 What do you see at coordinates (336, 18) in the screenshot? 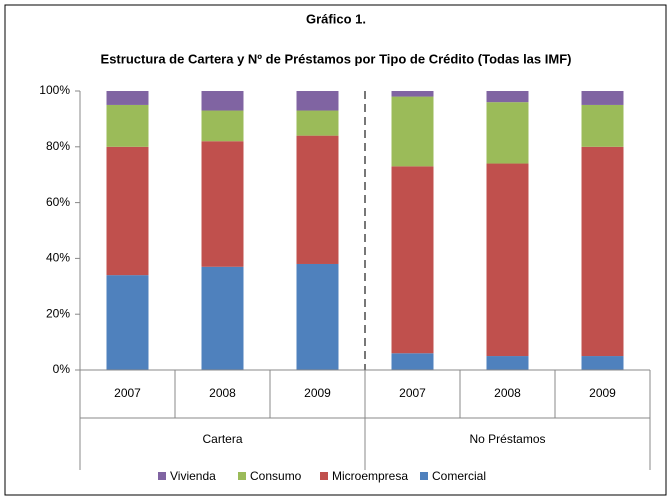
I see `chart-title: Gráfico 1.` at bounding box center [336, 18].